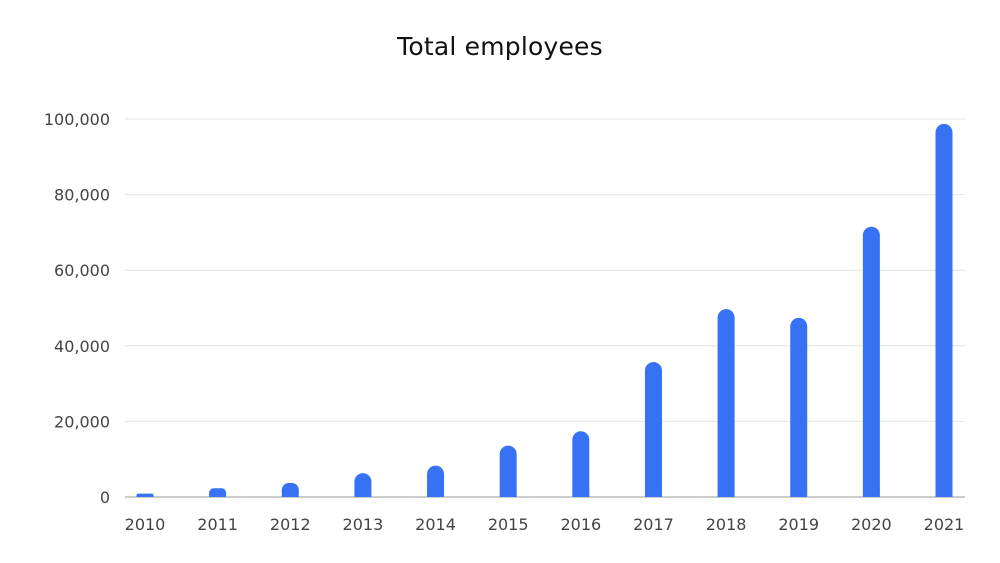  Describe the element at coordinates (145, 496) in the screenshot. I see `bar-base-2010` at that location.